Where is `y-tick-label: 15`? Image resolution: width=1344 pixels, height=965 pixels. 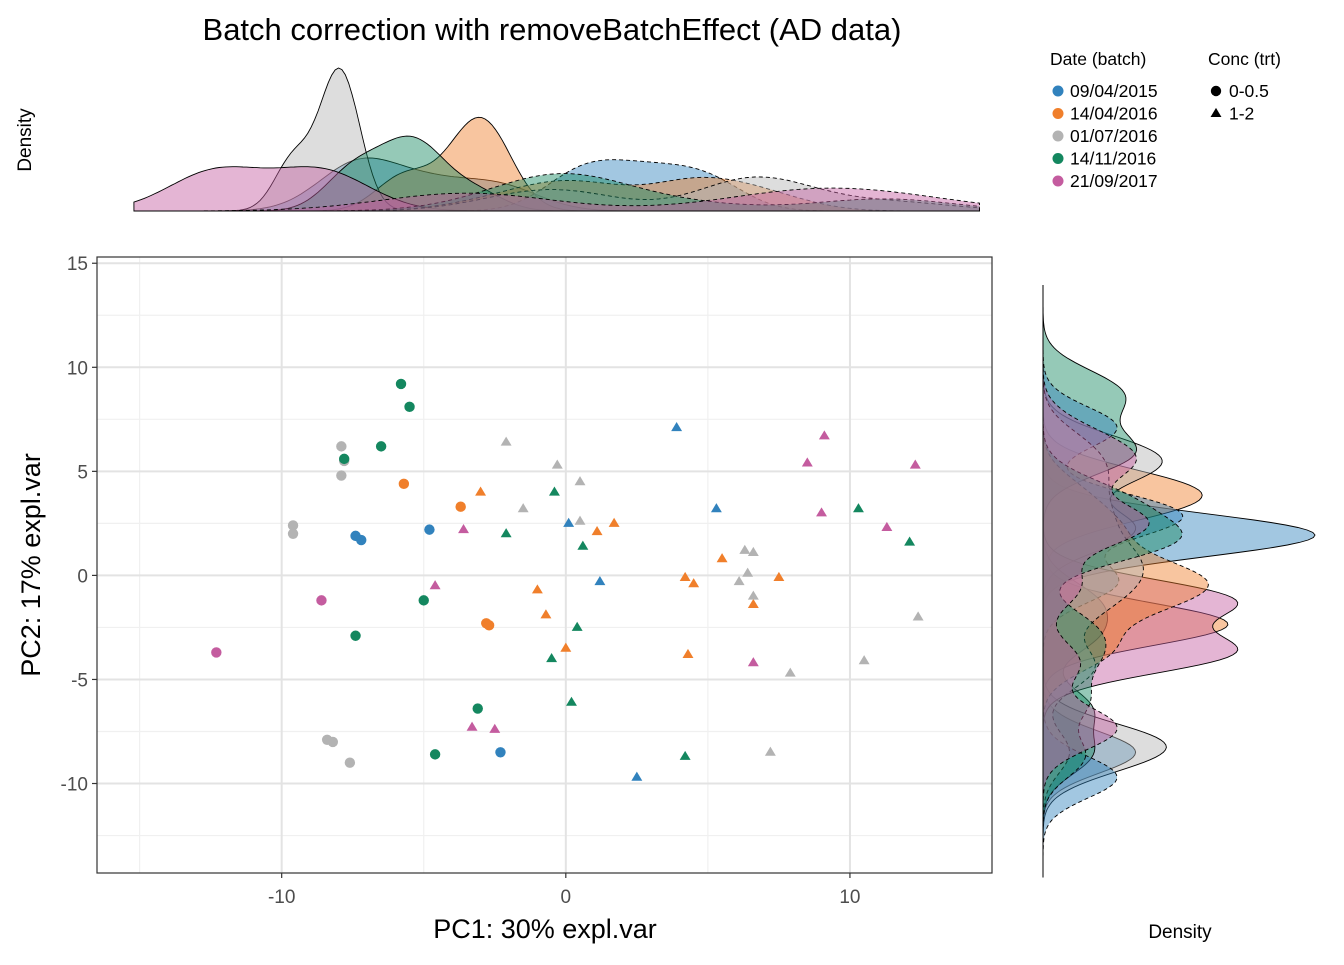 y-tick-label: 15 is located at coordinates (77, 264).